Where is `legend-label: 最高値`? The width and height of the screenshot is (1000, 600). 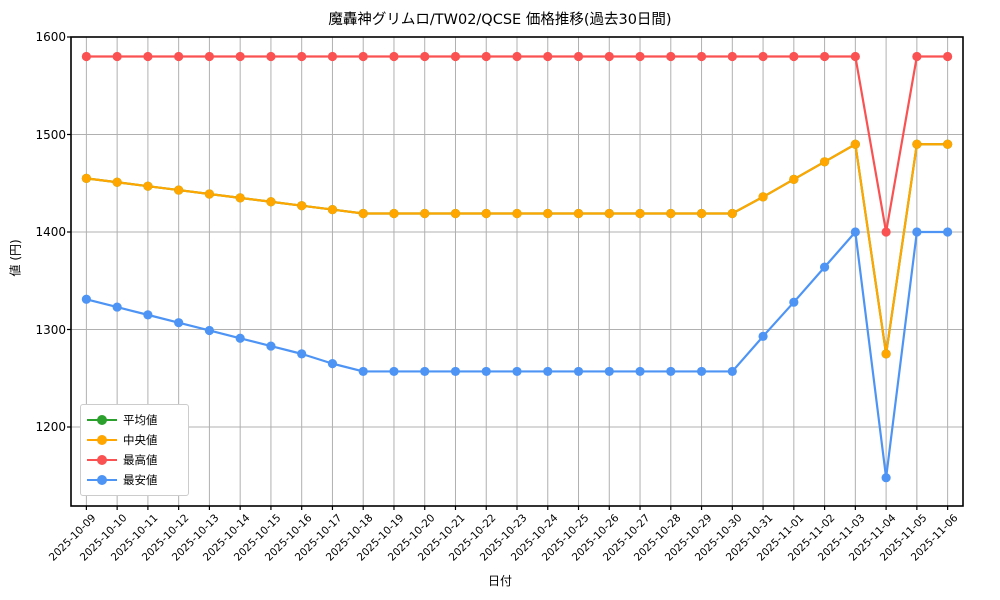 legend-label: 最高値 is located at coordinates (140, 460).